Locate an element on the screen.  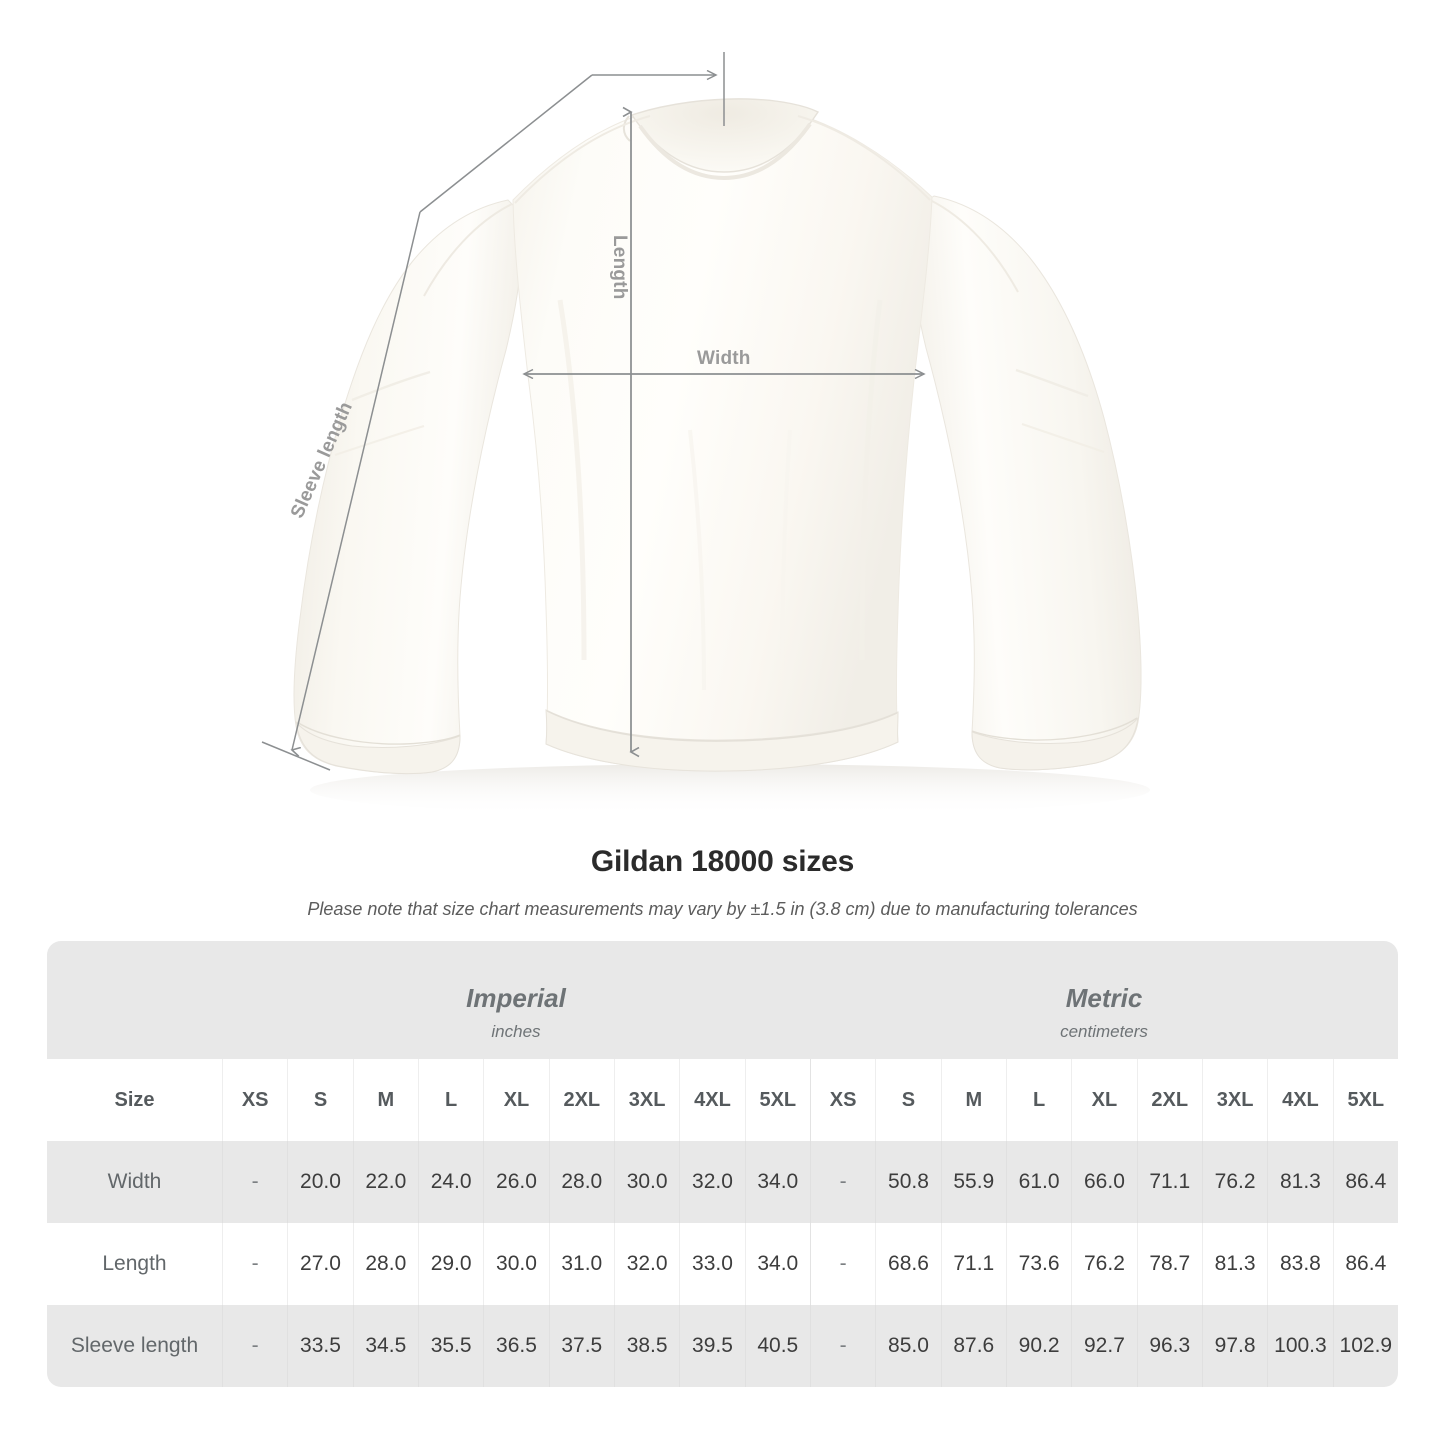
unit-group-subtitle: centimeters is located at coordinates (1104, 1031).